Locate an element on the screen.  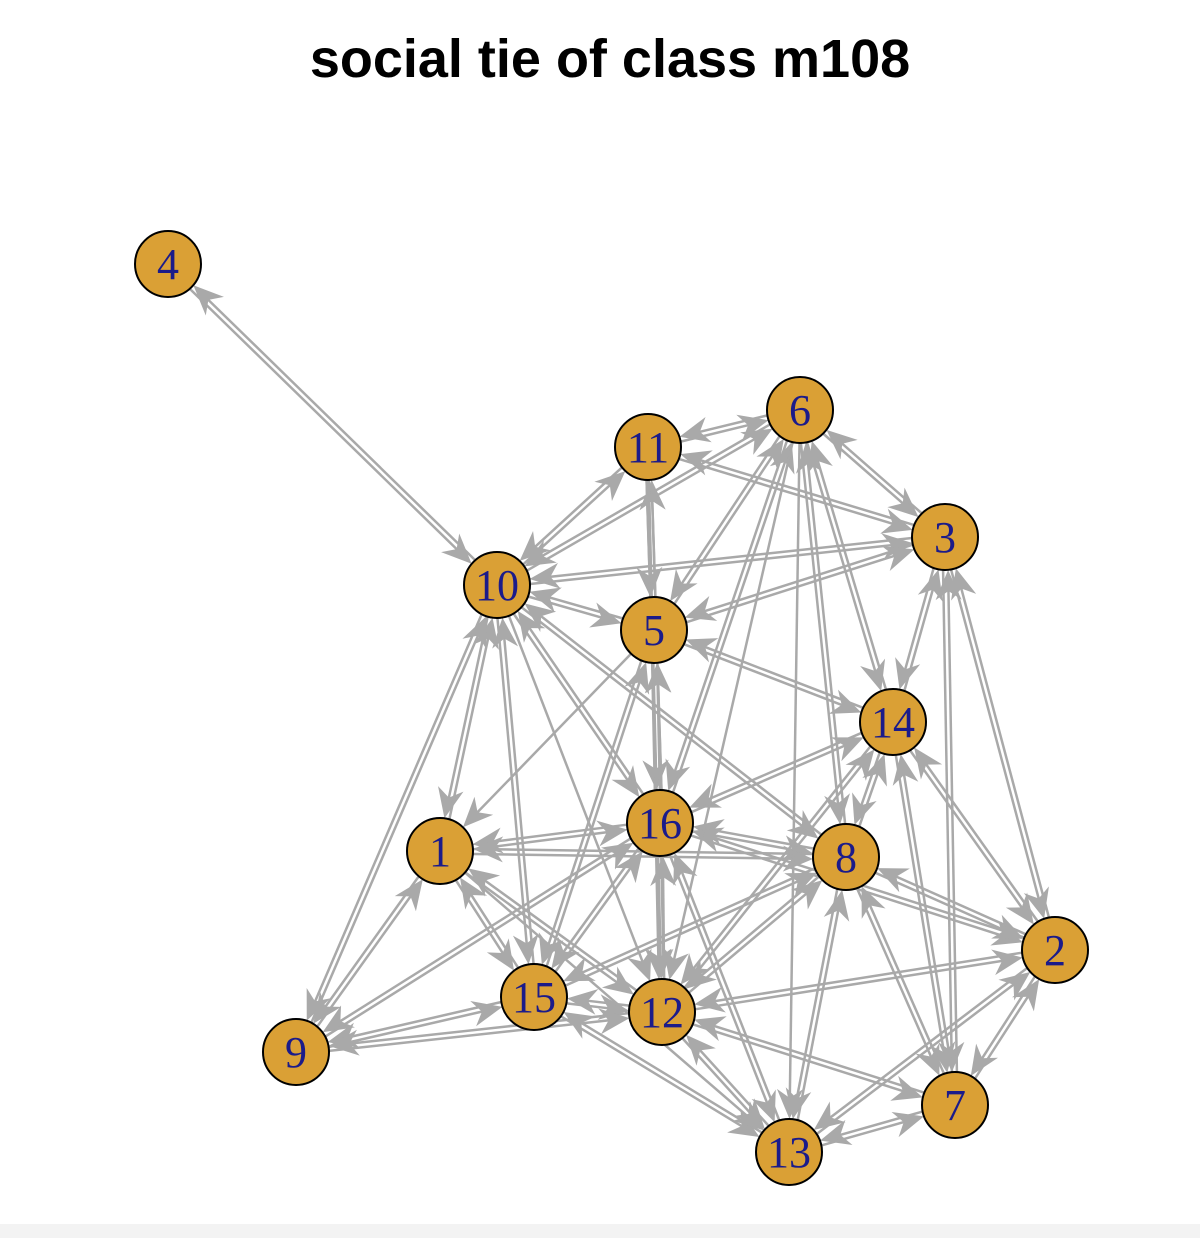
node-13: 13 is located at coordinates (789, 1152).